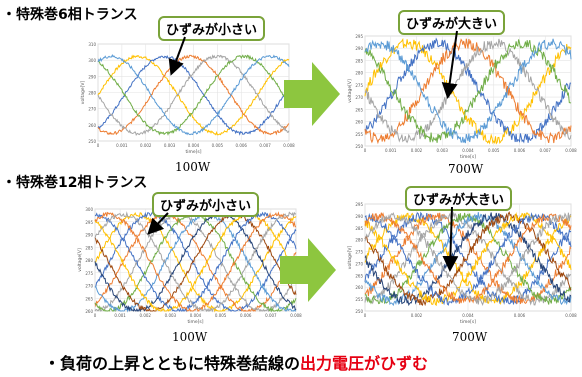 The width and height of the screenshot is (582, 377). Describe the element at coordinates (70, 15) in the screenshot. I see `section-title-6phase: ・特殊巻6相トランス` at that location.